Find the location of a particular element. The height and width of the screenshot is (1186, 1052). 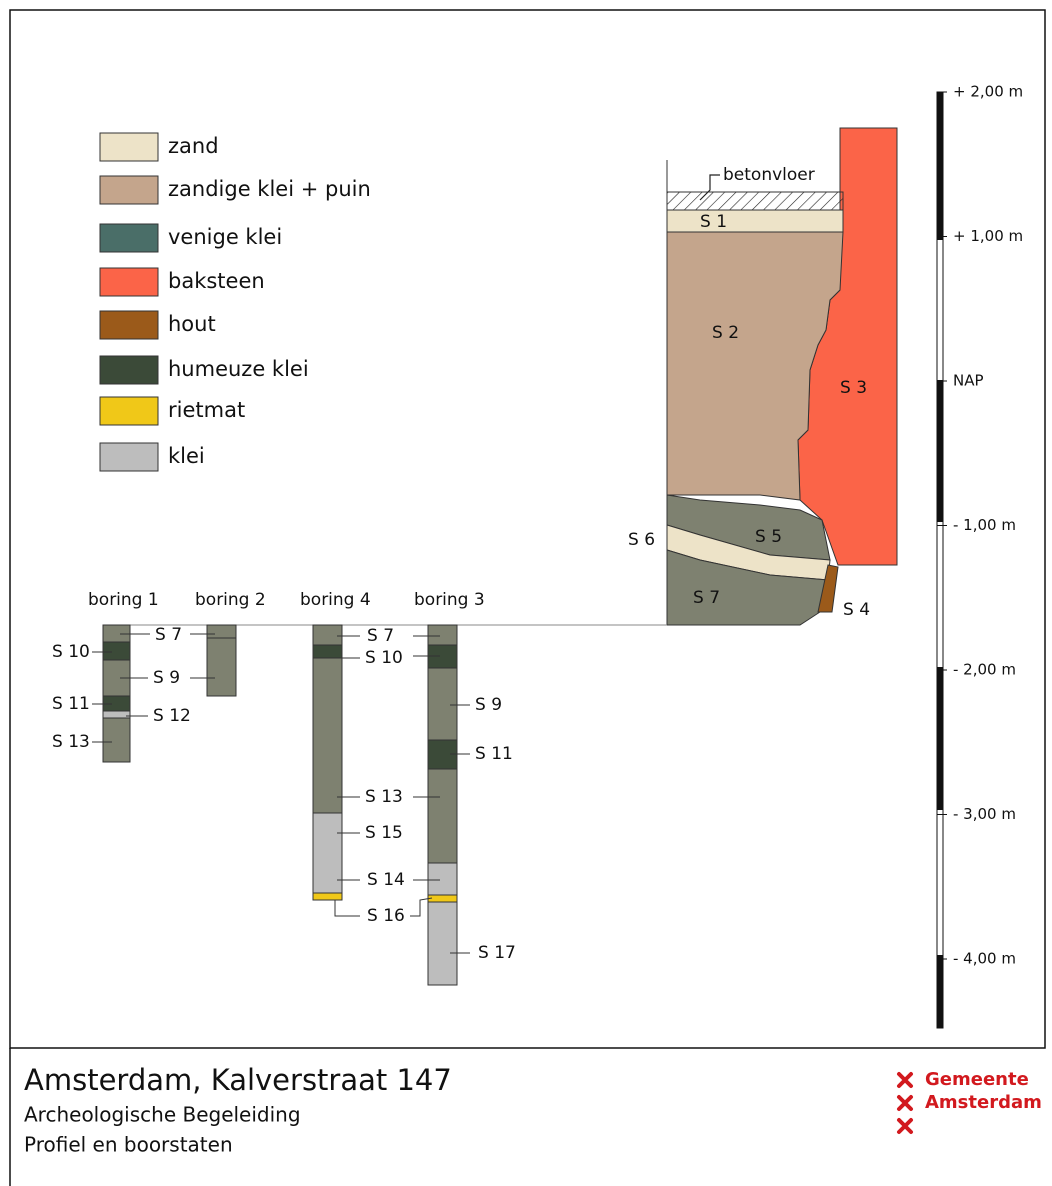

scale-label: - 2,00 m is located at coordinates (984, 670).